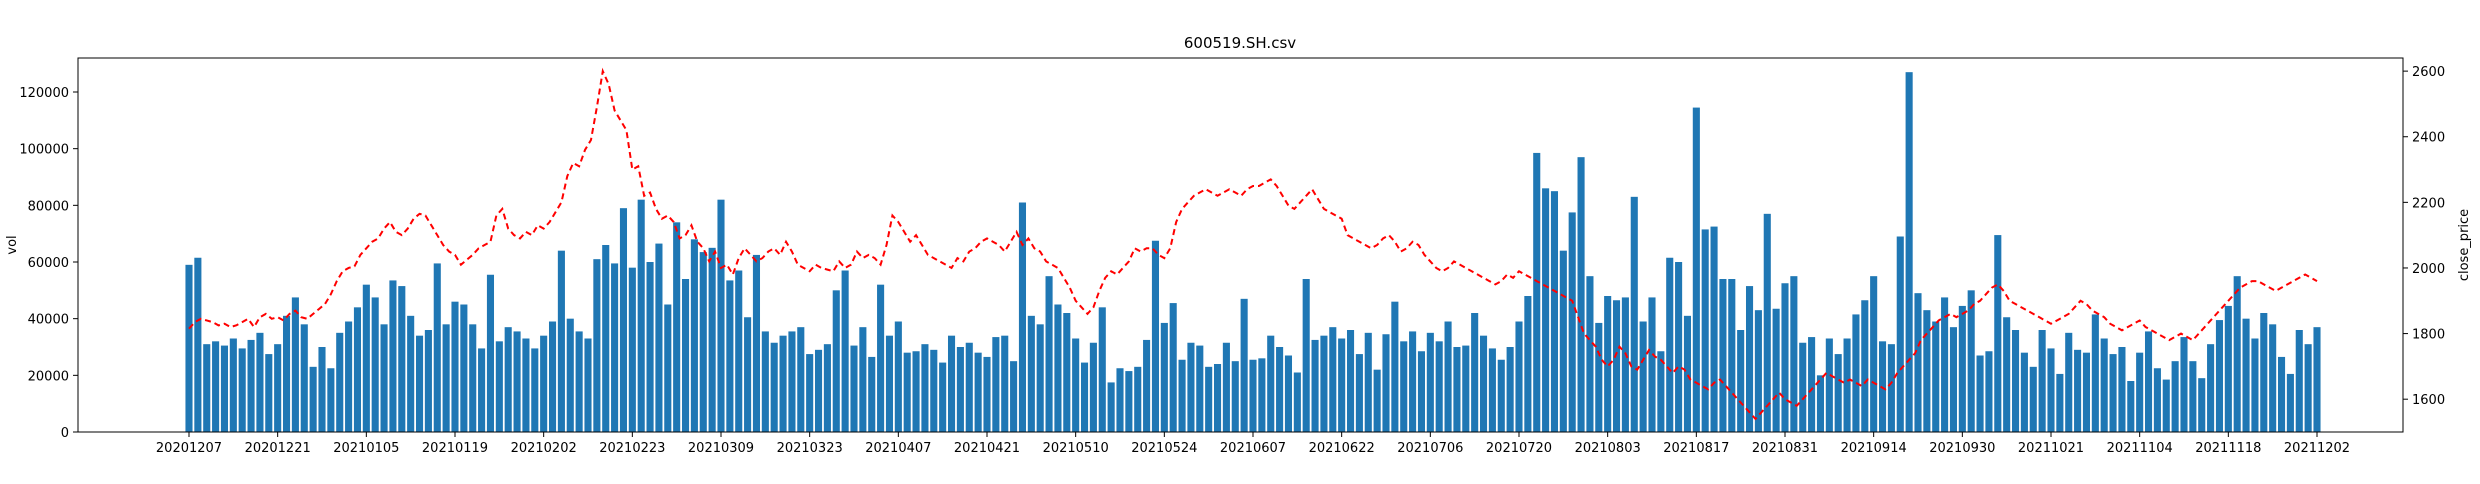  Describe the element at coordinates (1240, 43) in the screenshot. I see `chart-title: 600519.SH.csv` at that location.